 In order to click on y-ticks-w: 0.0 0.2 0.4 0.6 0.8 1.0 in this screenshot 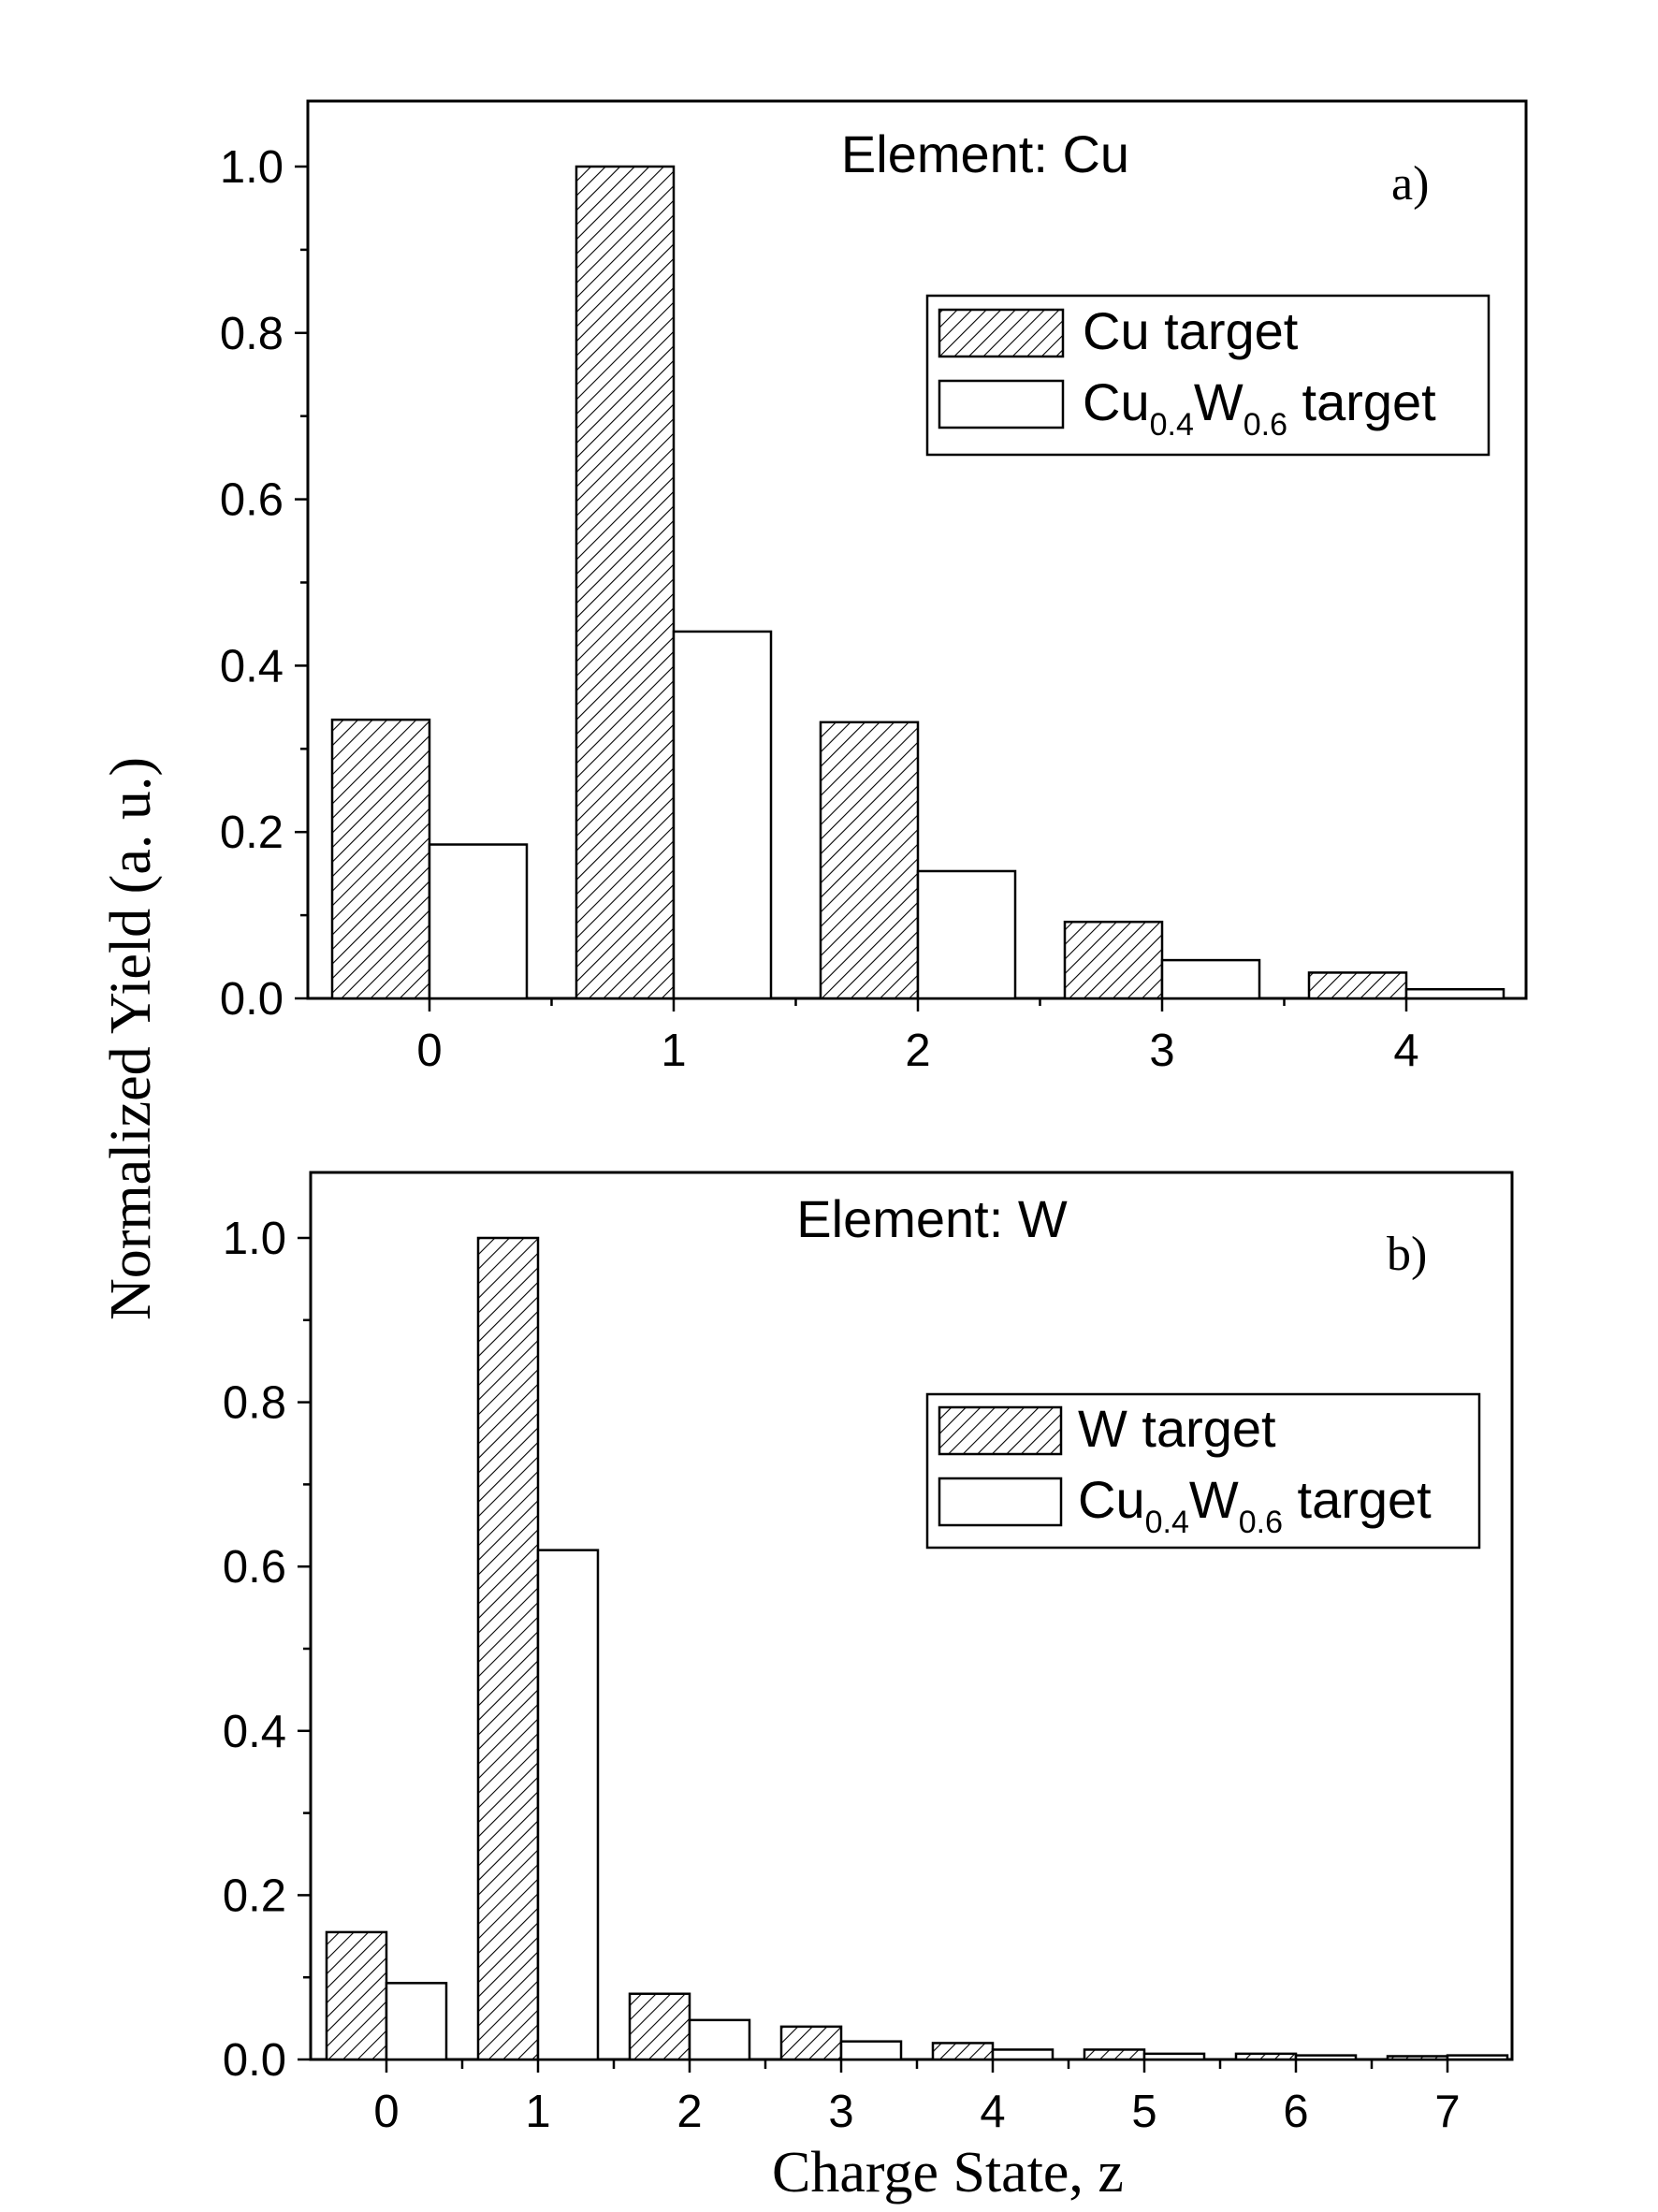, I will do `click(267, 1650)`.